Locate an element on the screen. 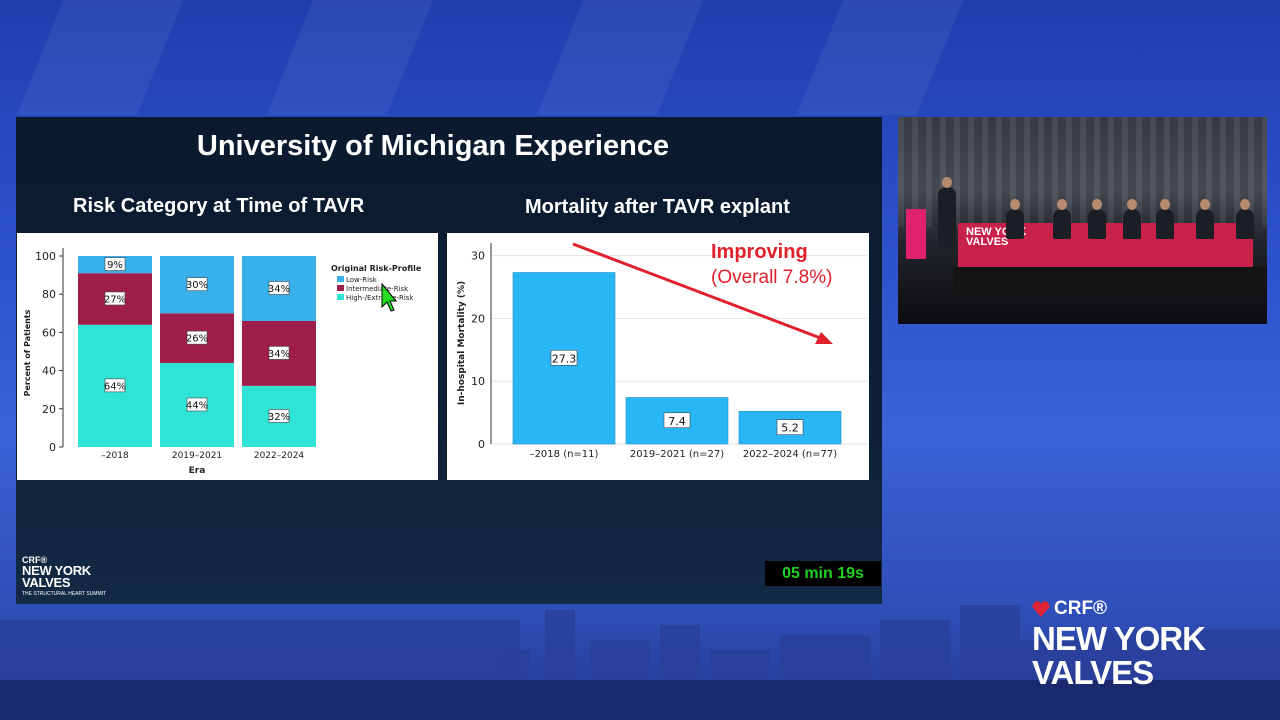  y-tick-label: 60 is located at coordinates (49, 332).